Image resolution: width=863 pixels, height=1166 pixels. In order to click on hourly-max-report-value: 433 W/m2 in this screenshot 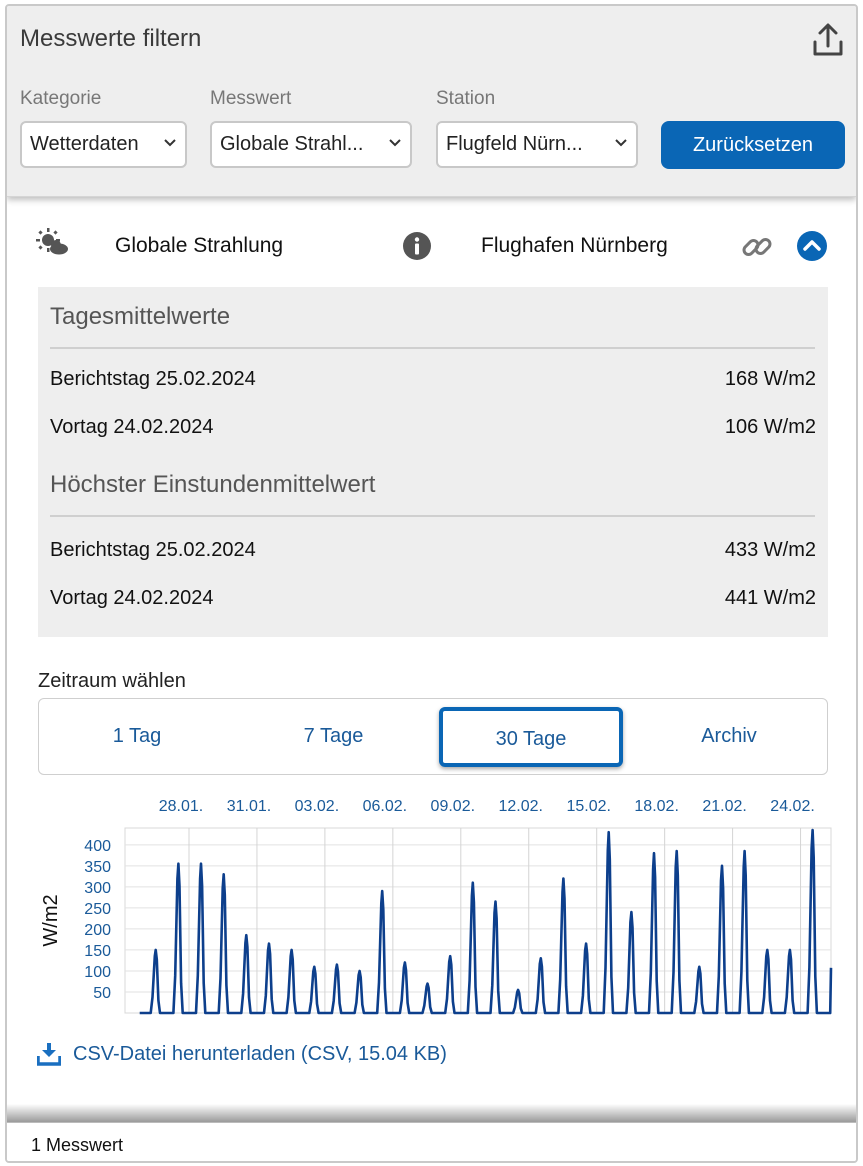, I will do `click(770, 550)`.